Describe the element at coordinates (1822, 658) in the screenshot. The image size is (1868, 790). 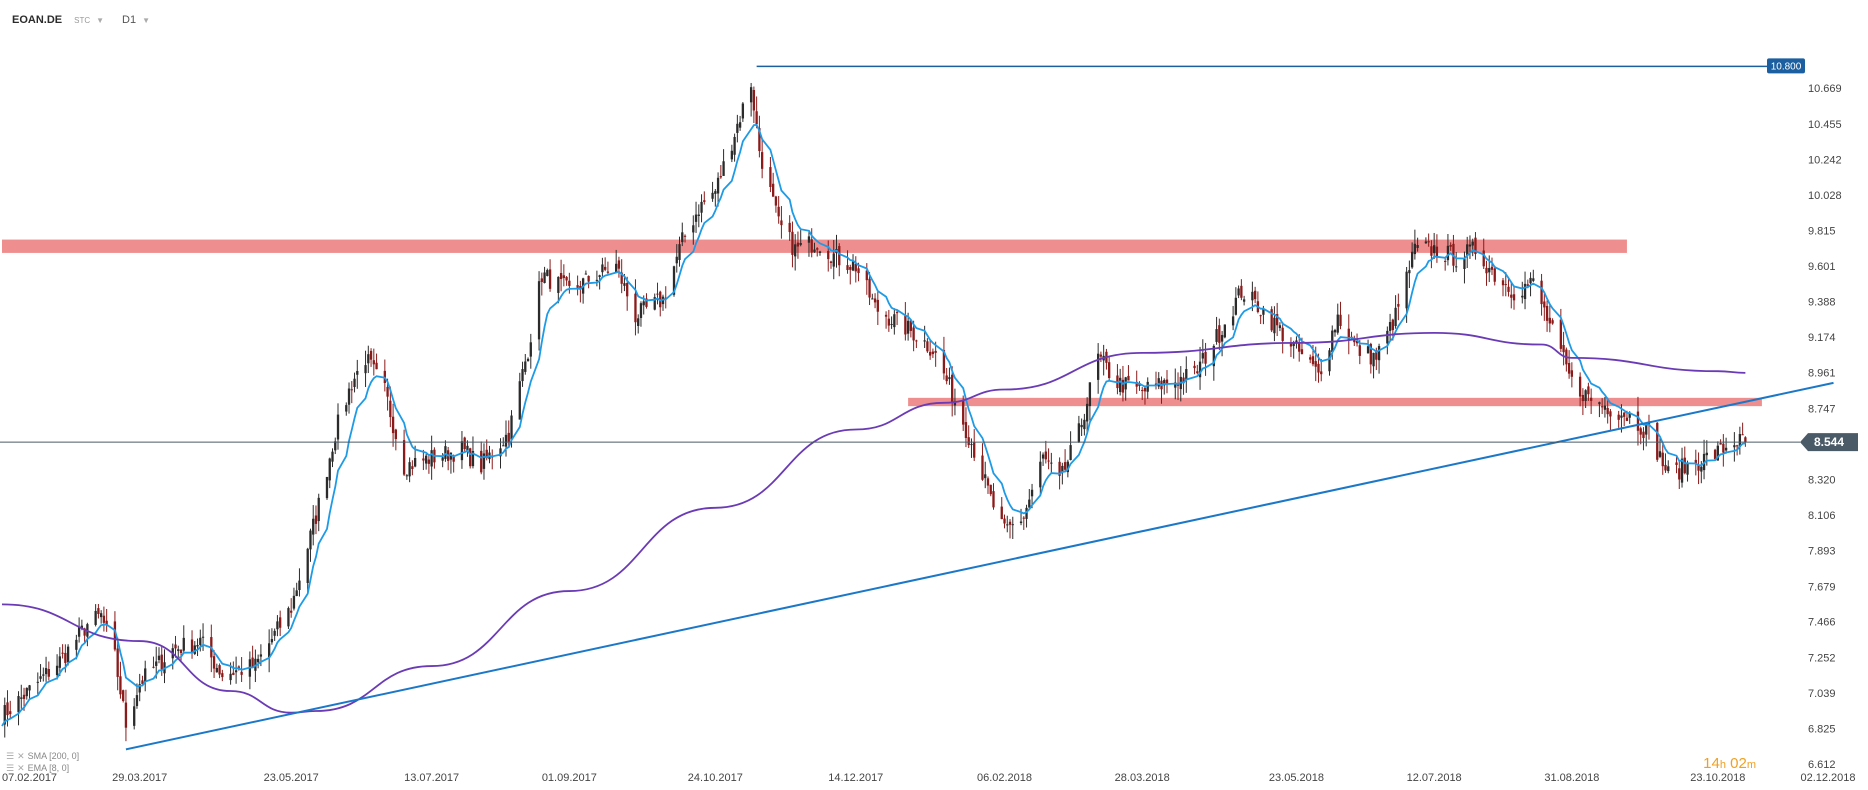
I see `y-tick-label: 7.252` at that location.